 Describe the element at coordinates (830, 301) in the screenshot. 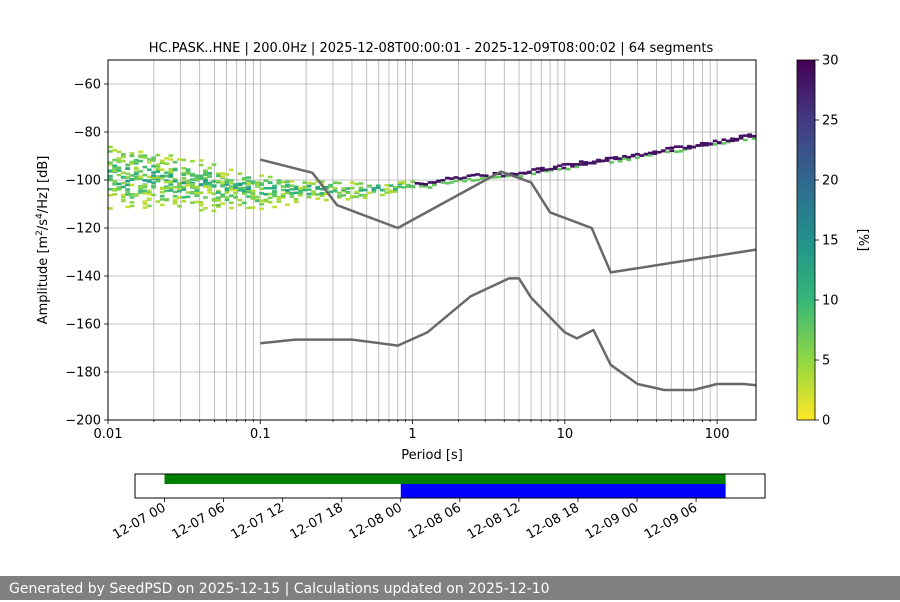

I see `colorbar-tick-label: 10` at that location.